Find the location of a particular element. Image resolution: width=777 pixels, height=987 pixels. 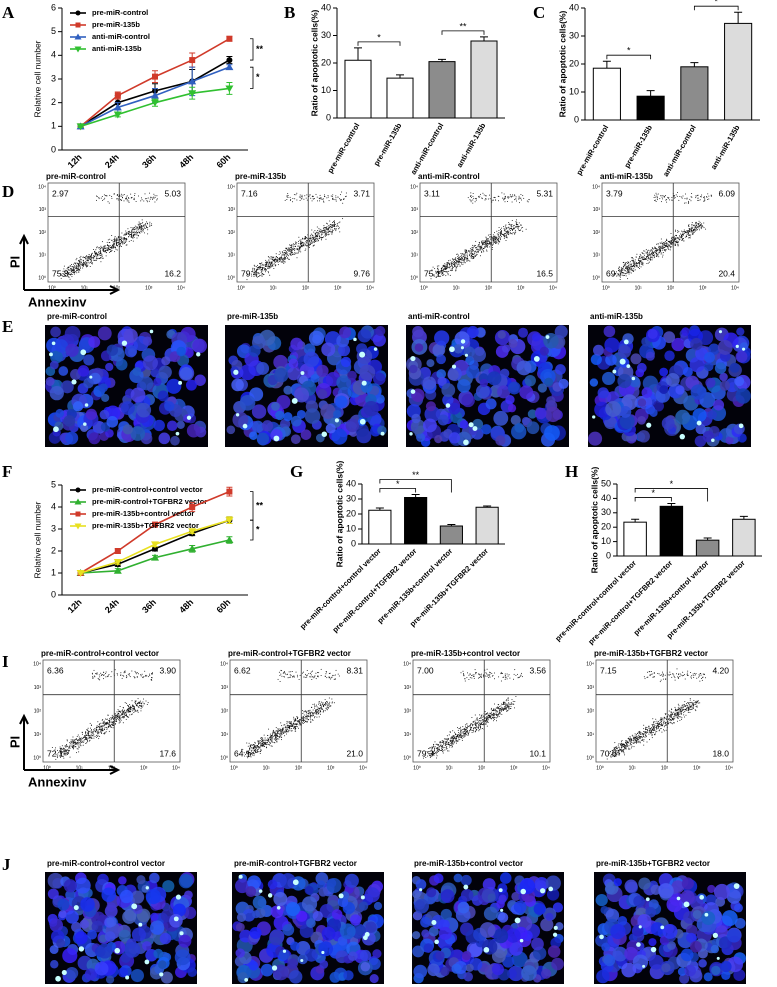

panel-letter: H is located at coordinates (571, 471).